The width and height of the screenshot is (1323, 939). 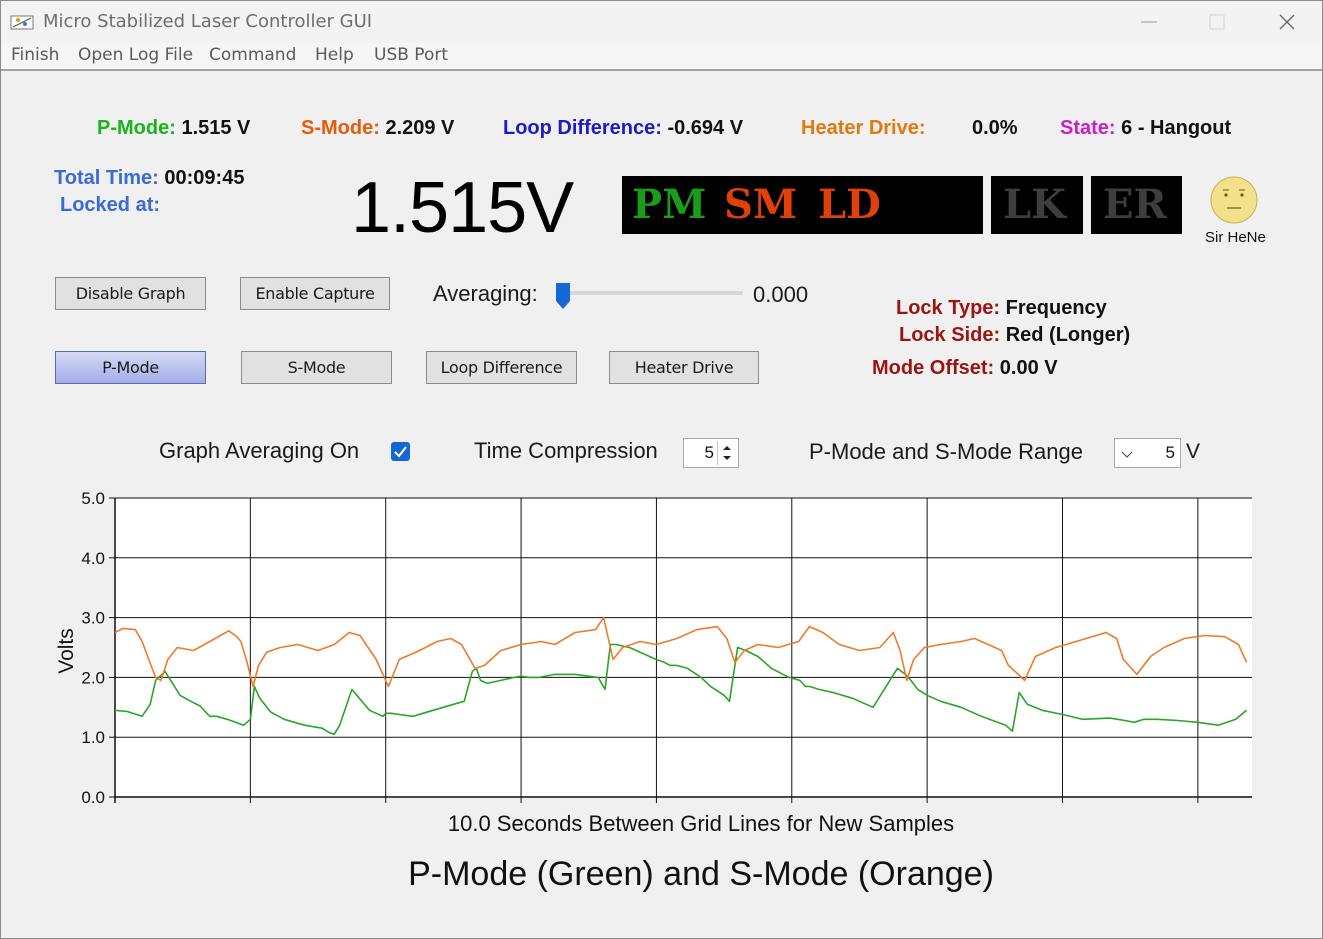 I want to click on y-tick-label: 0.0, so click(x=93, y=797).